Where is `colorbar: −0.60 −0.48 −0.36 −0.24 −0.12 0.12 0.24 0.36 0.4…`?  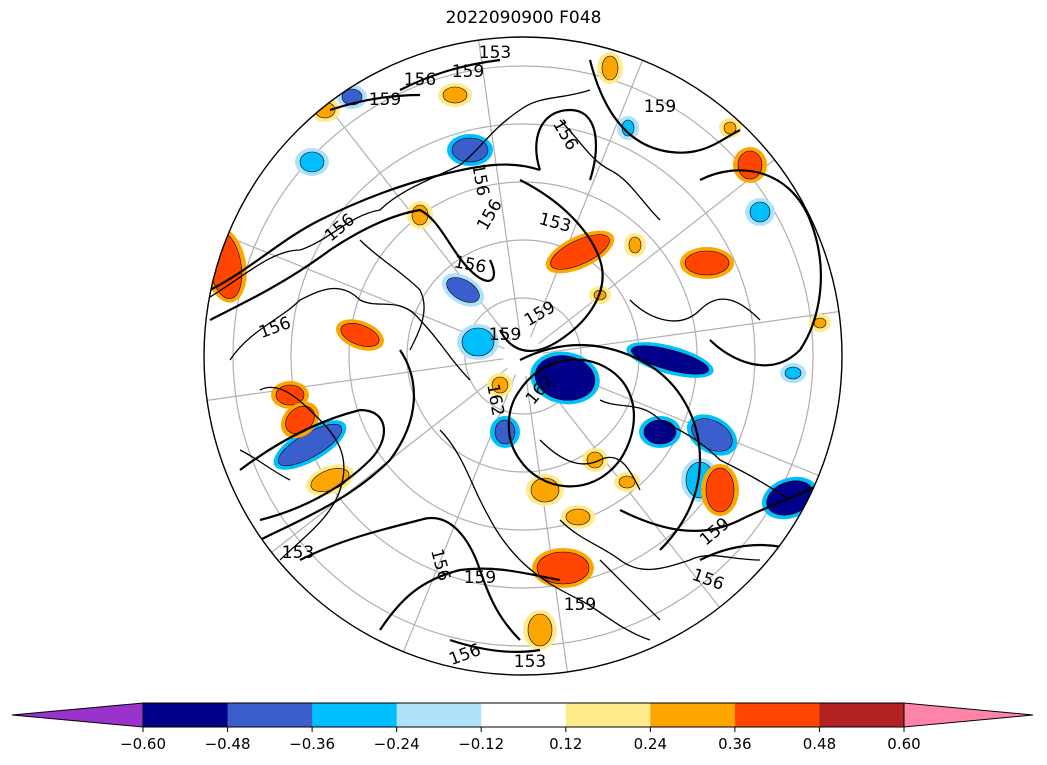 colorbar: −0.60 −0.48 −0.36 −0.24 −0.12 0.12 0.24 0.36 0.4… is located at coordinates (522, 727).